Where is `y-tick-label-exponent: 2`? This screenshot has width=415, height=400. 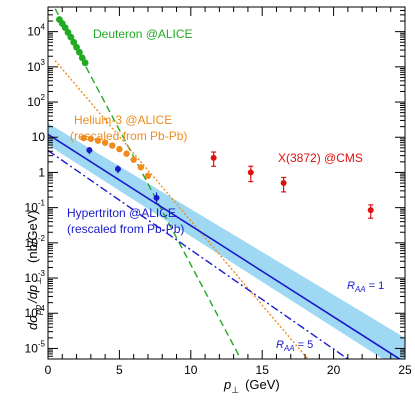
y-tick-label-exponent: 2 is located at coordinates (43, 97).